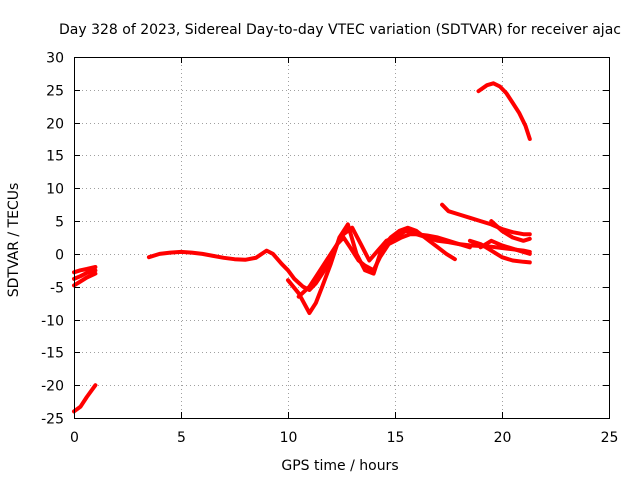  I want to click on y-tick-label: 5, so click(59, 223).